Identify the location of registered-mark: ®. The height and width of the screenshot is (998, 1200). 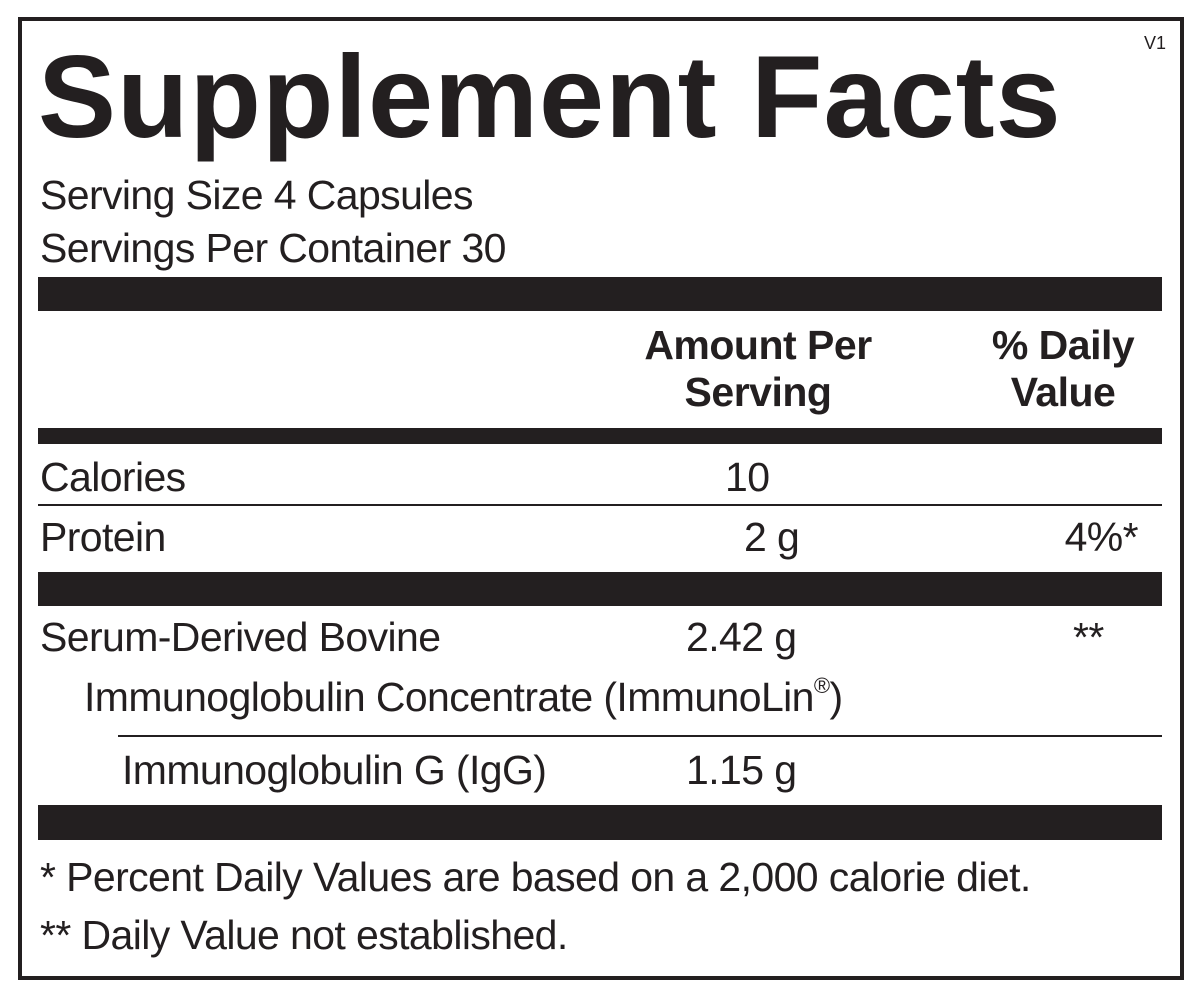
(821, 685).